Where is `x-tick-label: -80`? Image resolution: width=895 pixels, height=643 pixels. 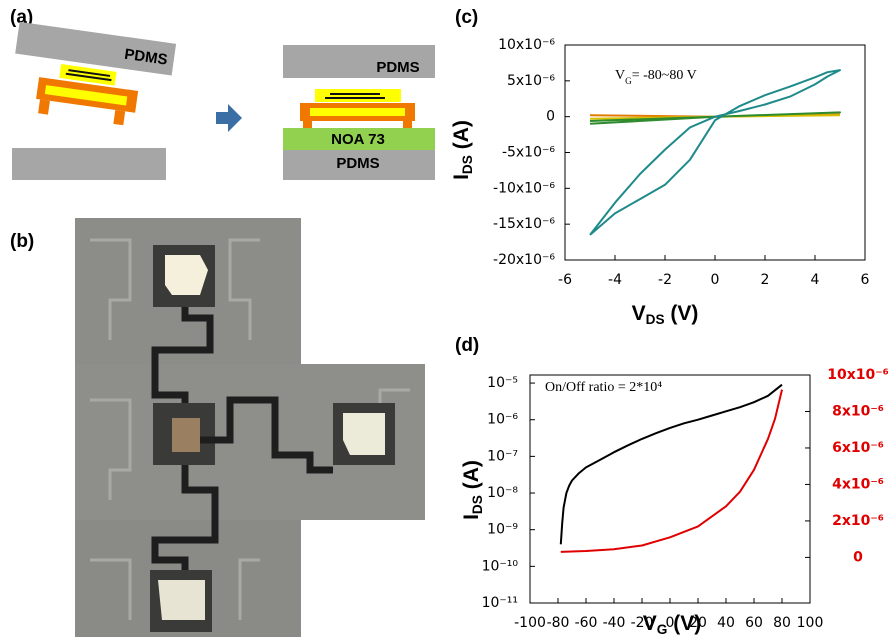 x-tick-label: -80 is located at coordinates (558, 623).